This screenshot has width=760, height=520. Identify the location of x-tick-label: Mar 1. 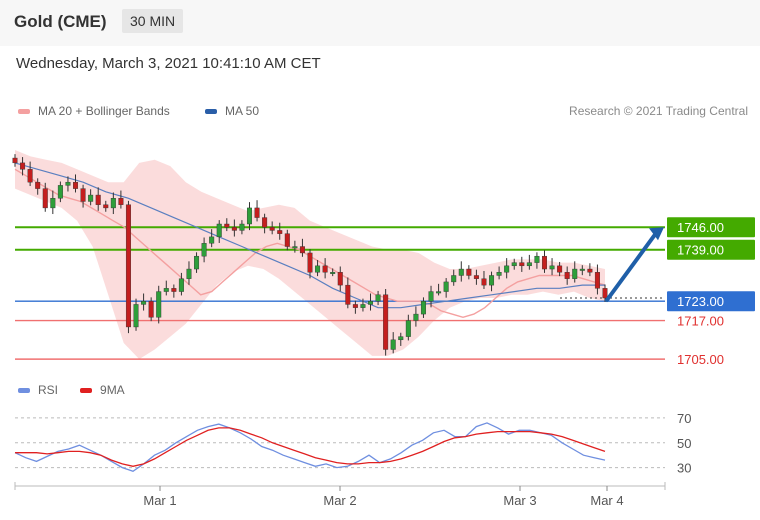
(159, 500).